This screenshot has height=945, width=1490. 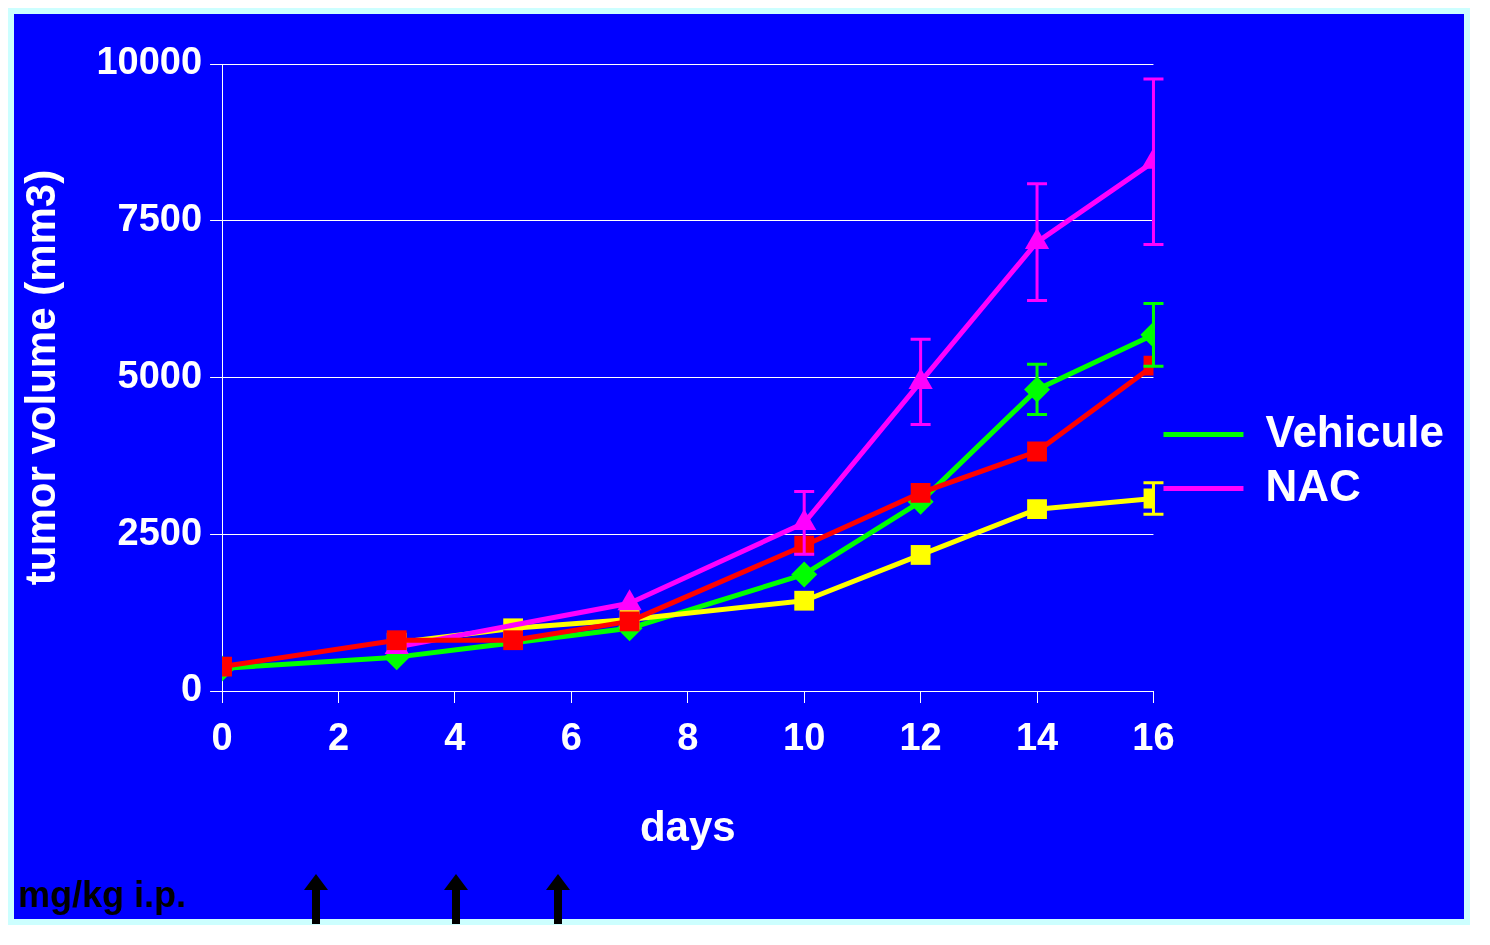 I want to click on x-tick-label: 8, so click(x=688, y=737).